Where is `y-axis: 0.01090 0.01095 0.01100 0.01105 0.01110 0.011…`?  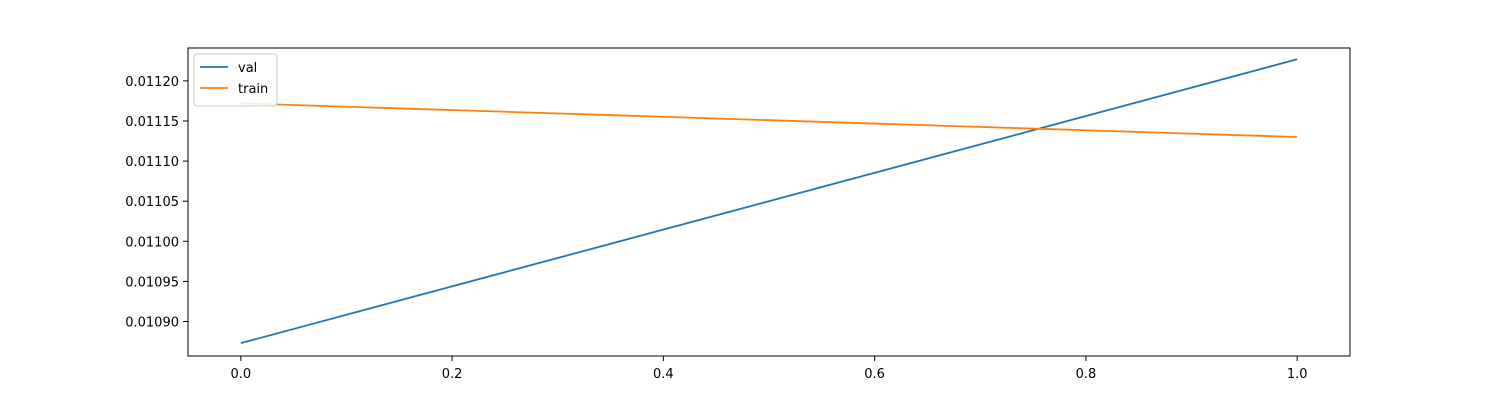
y-axis: 0.01090 0.01095 0.01100 0.01105 0.01110 0.011… is located at coordinates (156, 203).